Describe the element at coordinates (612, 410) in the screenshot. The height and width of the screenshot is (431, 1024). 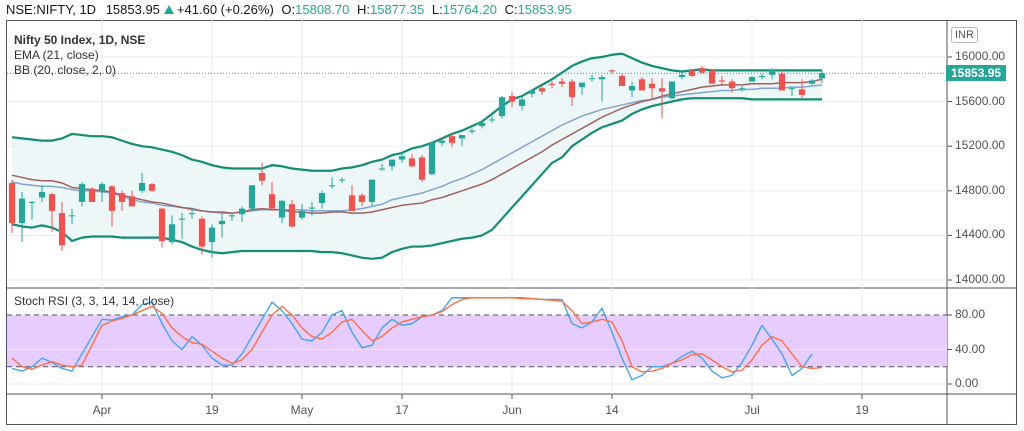
I see `time-tick-label: 14` at that location.